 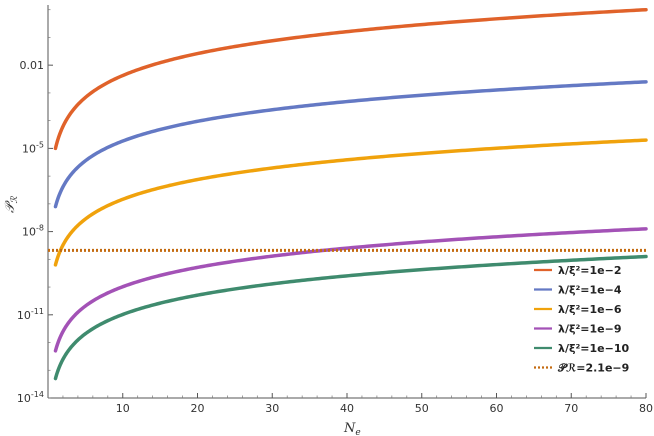 What do you see at coordinates (590, 329) in the screenshot?
I see `legend-label: λ/ξ²=1e−9` at bounding box center [590, 329].